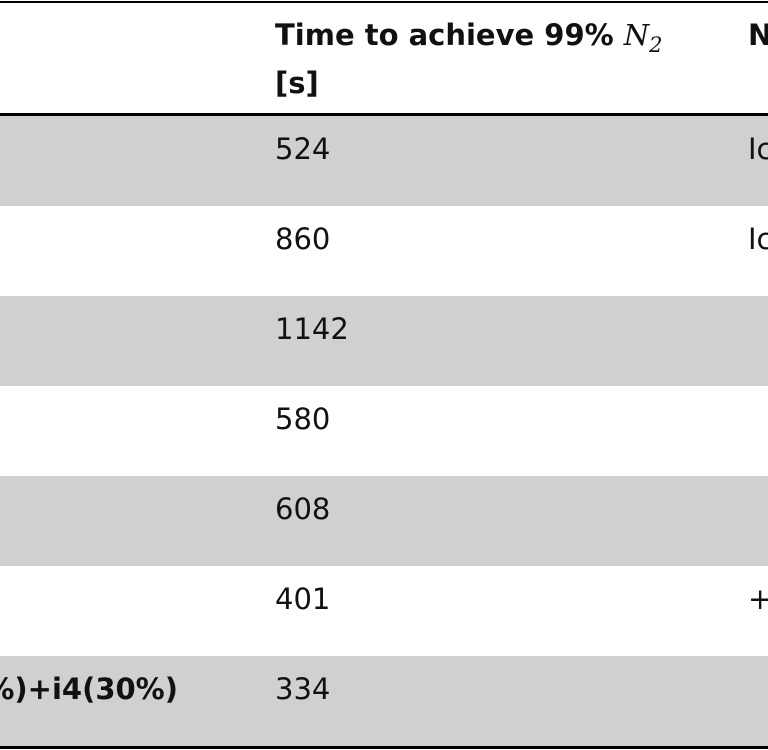 Image resolution: width=768 pixels, height=750 pixels. Describe the element at coordinates (303, 689) in the screenshot. I see `time-cell: 334` at that location.